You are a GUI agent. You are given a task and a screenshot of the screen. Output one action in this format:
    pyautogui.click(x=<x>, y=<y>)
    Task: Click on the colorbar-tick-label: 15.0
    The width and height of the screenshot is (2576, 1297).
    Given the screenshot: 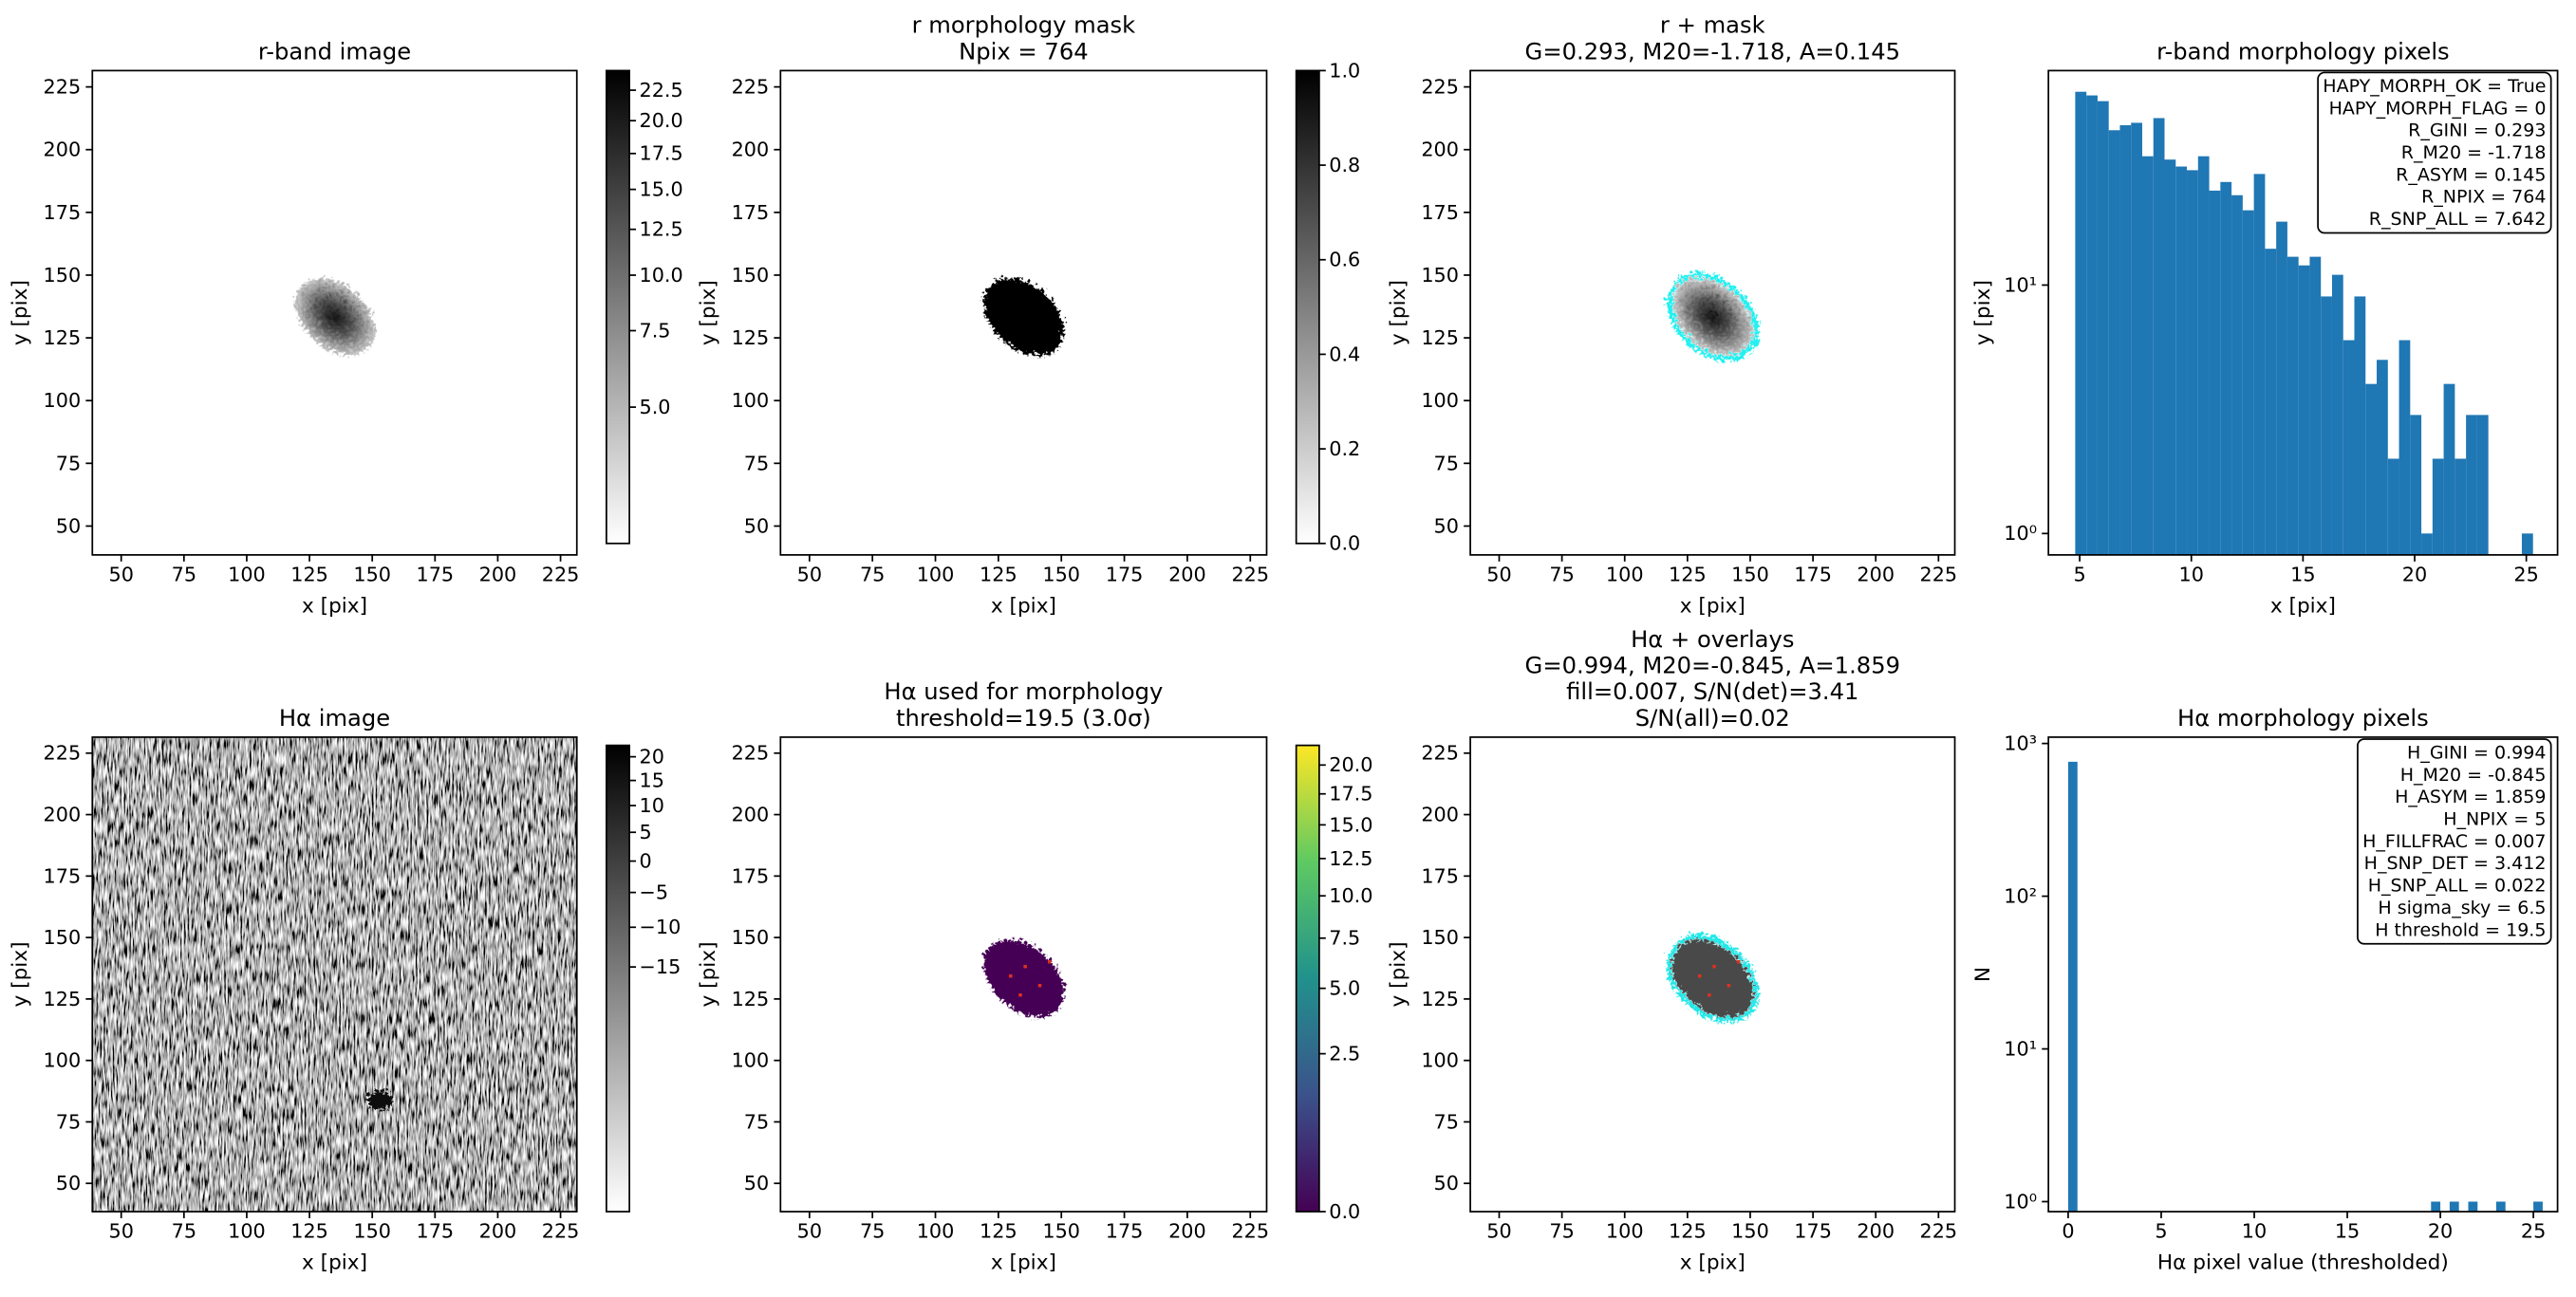 What is the action you would take?
    pyautogui.click(x=1350, y=825)
    